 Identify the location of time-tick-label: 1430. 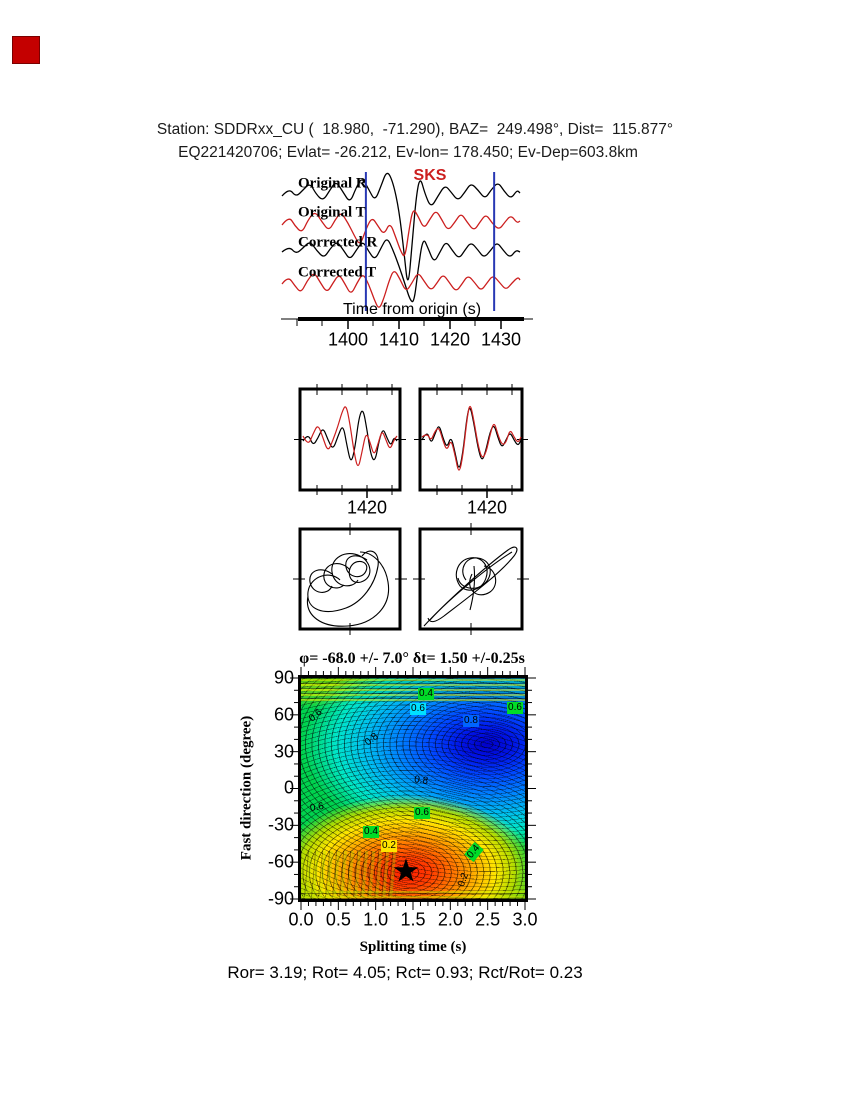
(501, 339).